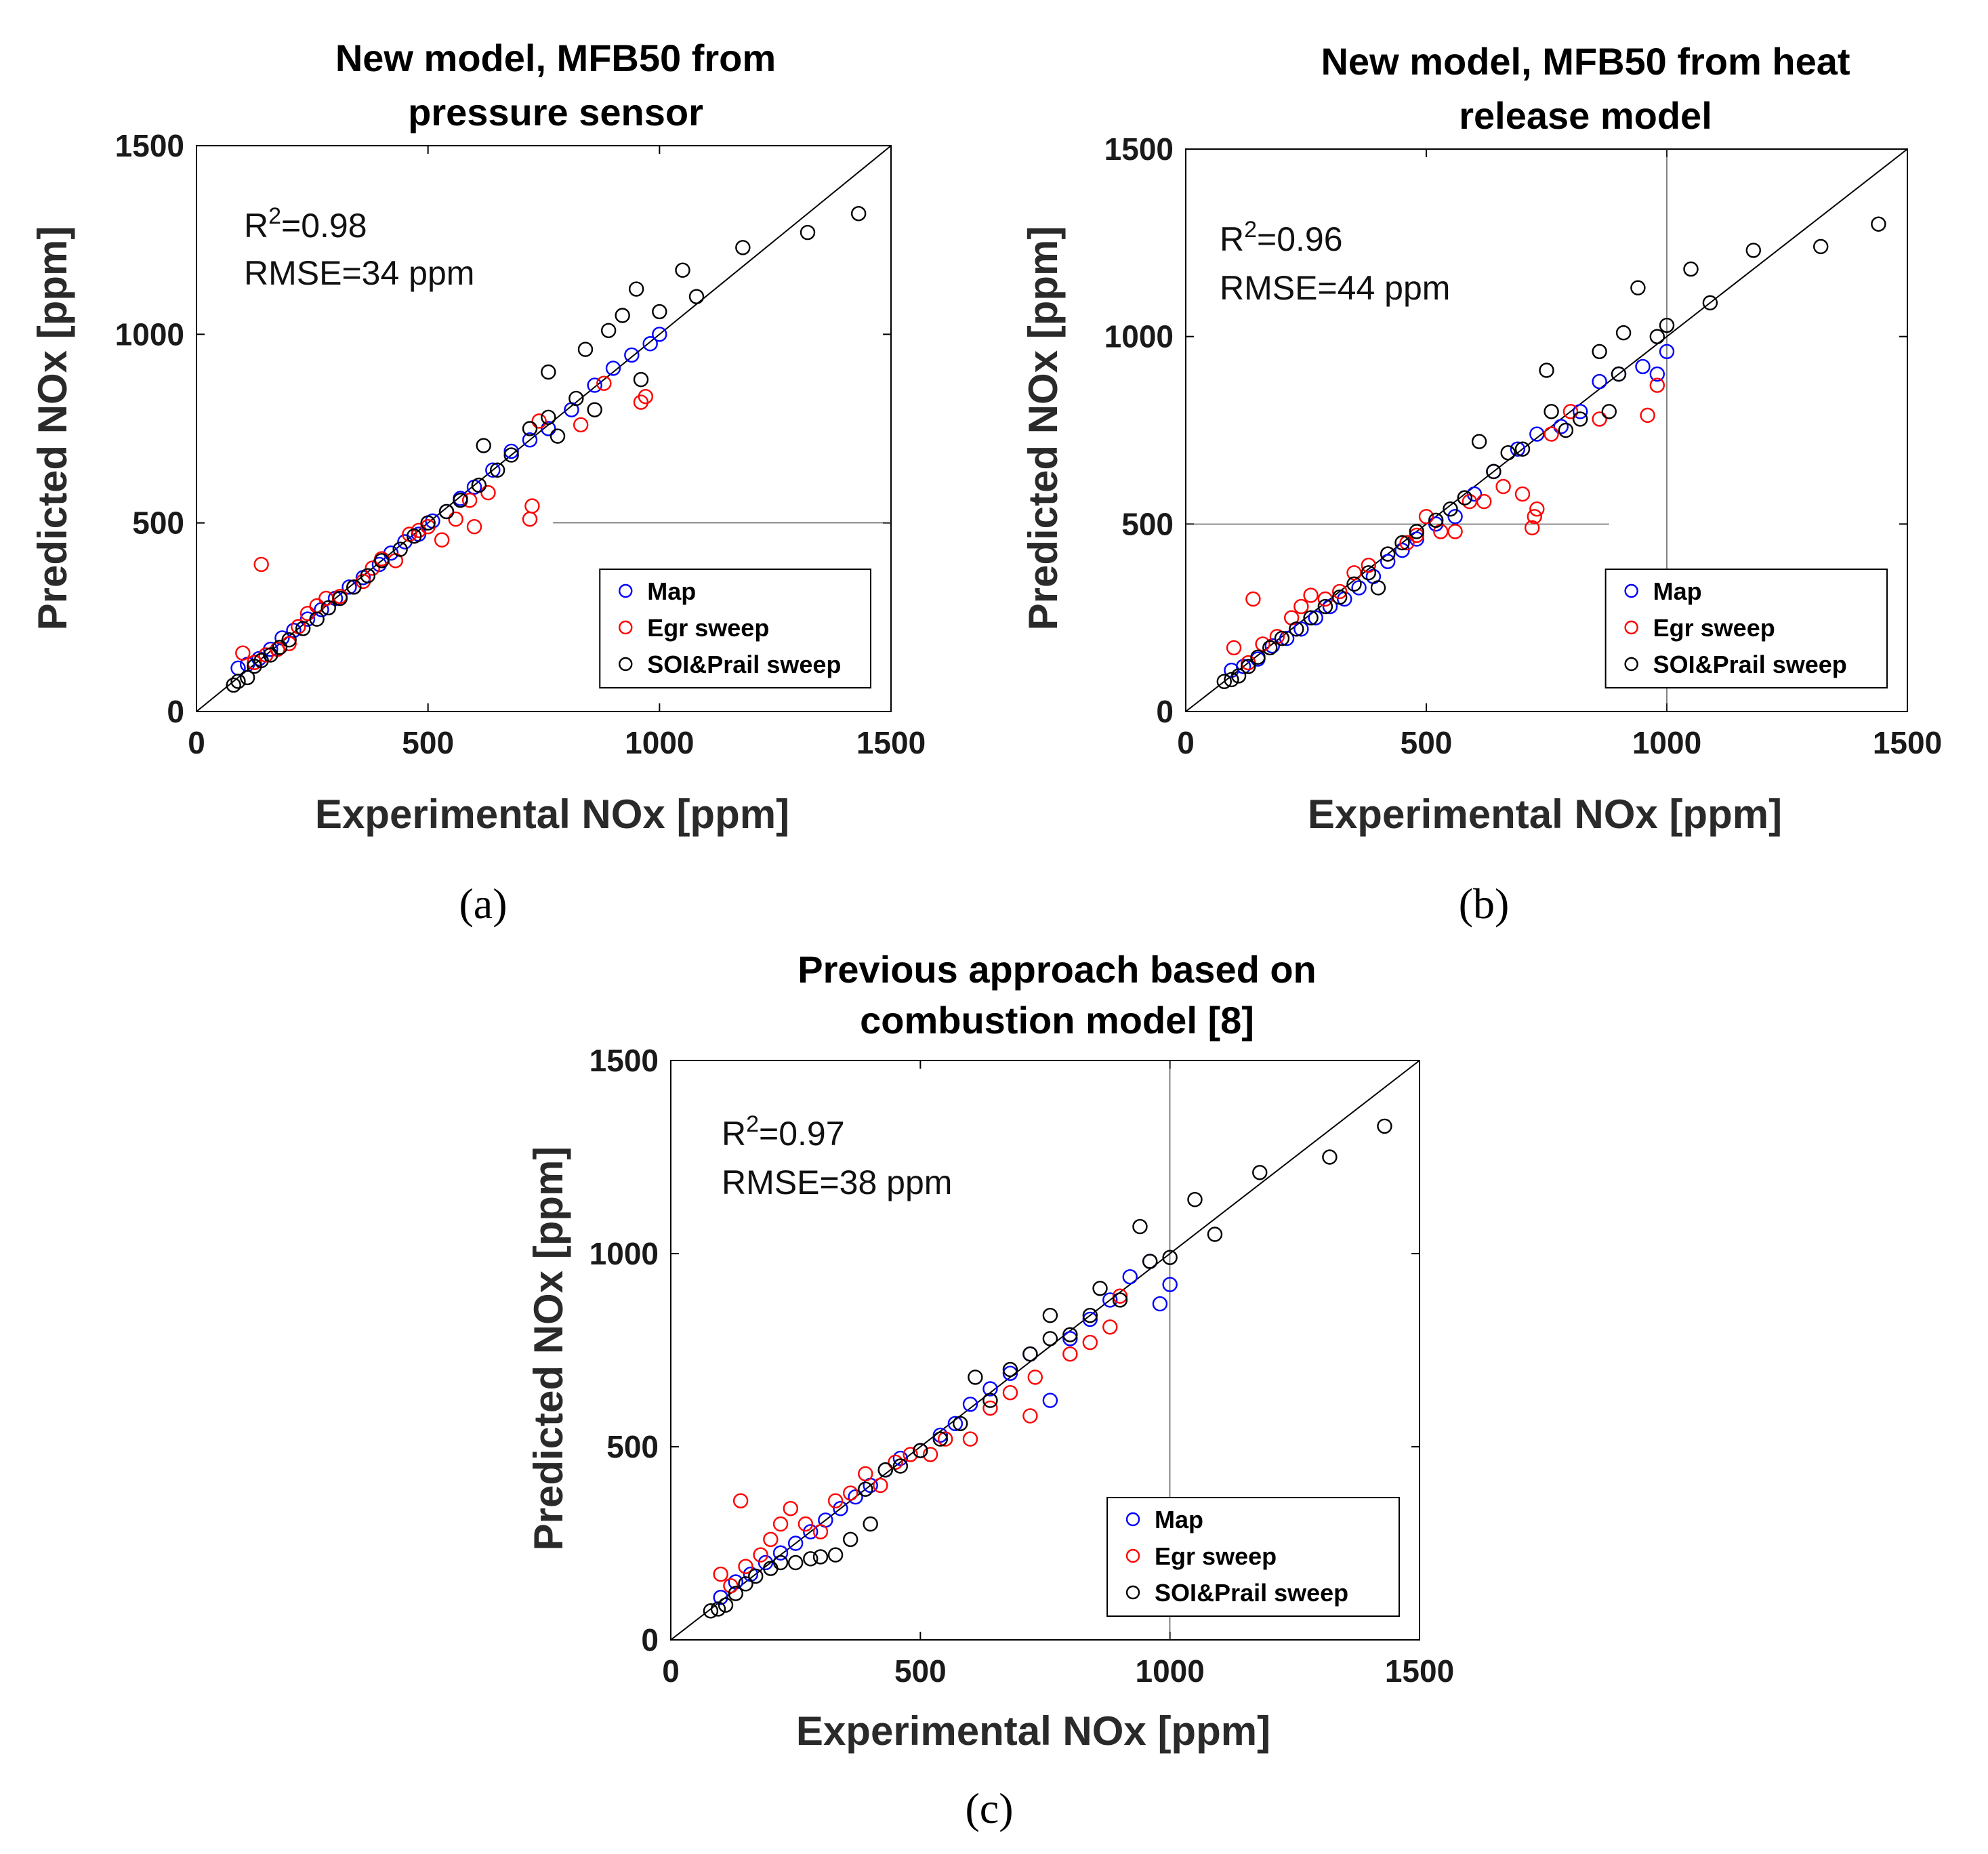  What do you see at coordinates (175, 711) in the screenshot?
I see `panel-a-y-tick-label: 0` at bounding box center [175, 711].